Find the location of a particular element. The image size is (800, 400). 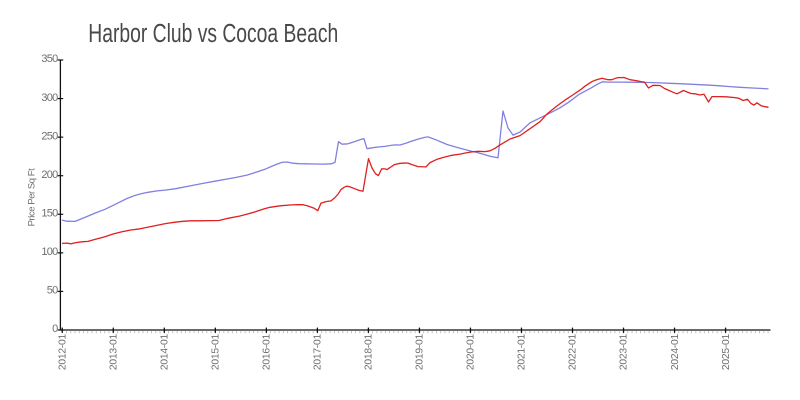

svg-text: 2021-01 is located at coordinates (522, 352).